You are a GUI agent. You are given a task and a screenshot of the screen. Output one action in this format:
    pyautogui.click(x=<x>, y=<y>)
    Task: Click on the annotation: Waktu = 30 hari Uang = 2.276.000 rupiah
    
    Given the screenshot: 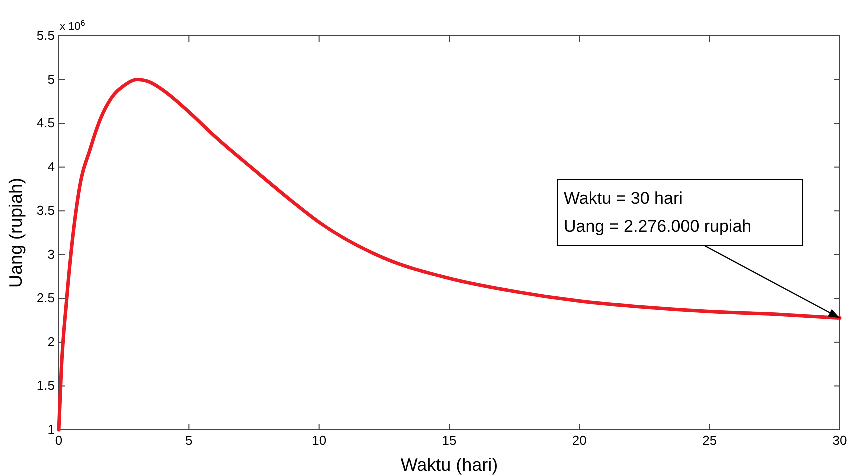 What is the action you would take?
    pyautogui.click(x=658, y=212)
    